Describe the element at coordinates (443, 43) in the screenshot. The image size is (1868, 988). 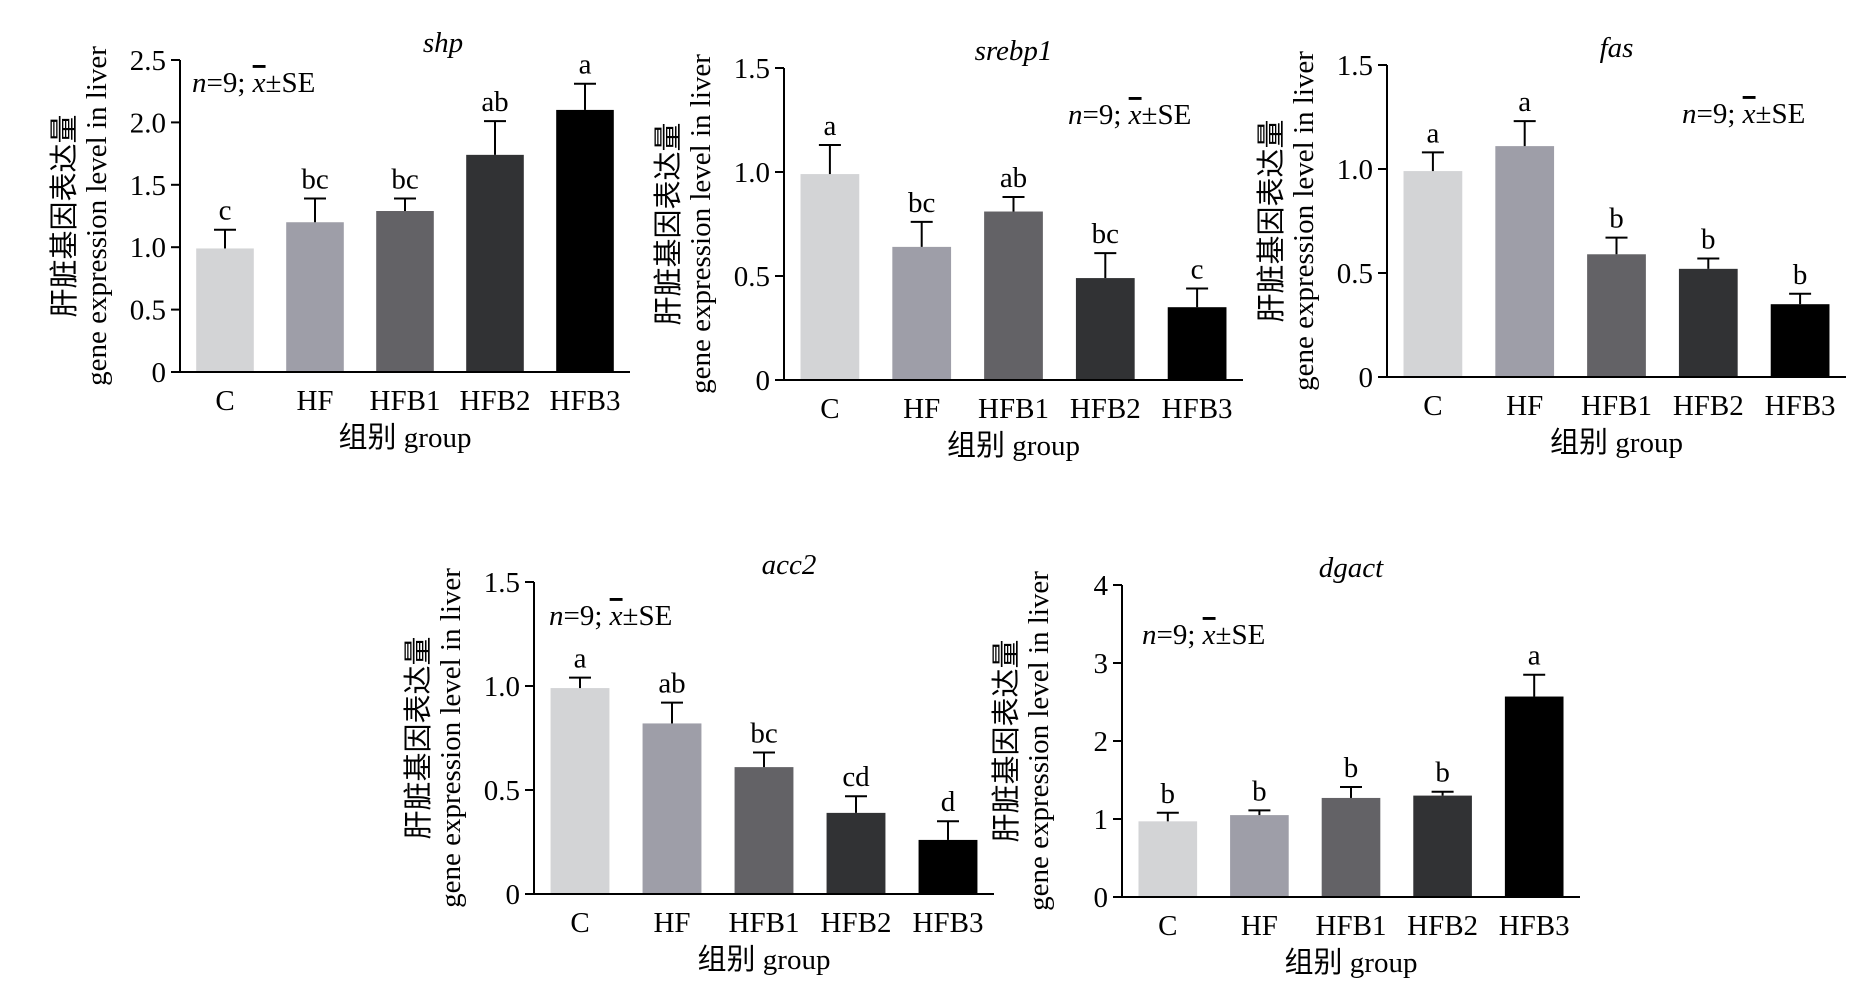
I see `chart-title: shp` at that location.